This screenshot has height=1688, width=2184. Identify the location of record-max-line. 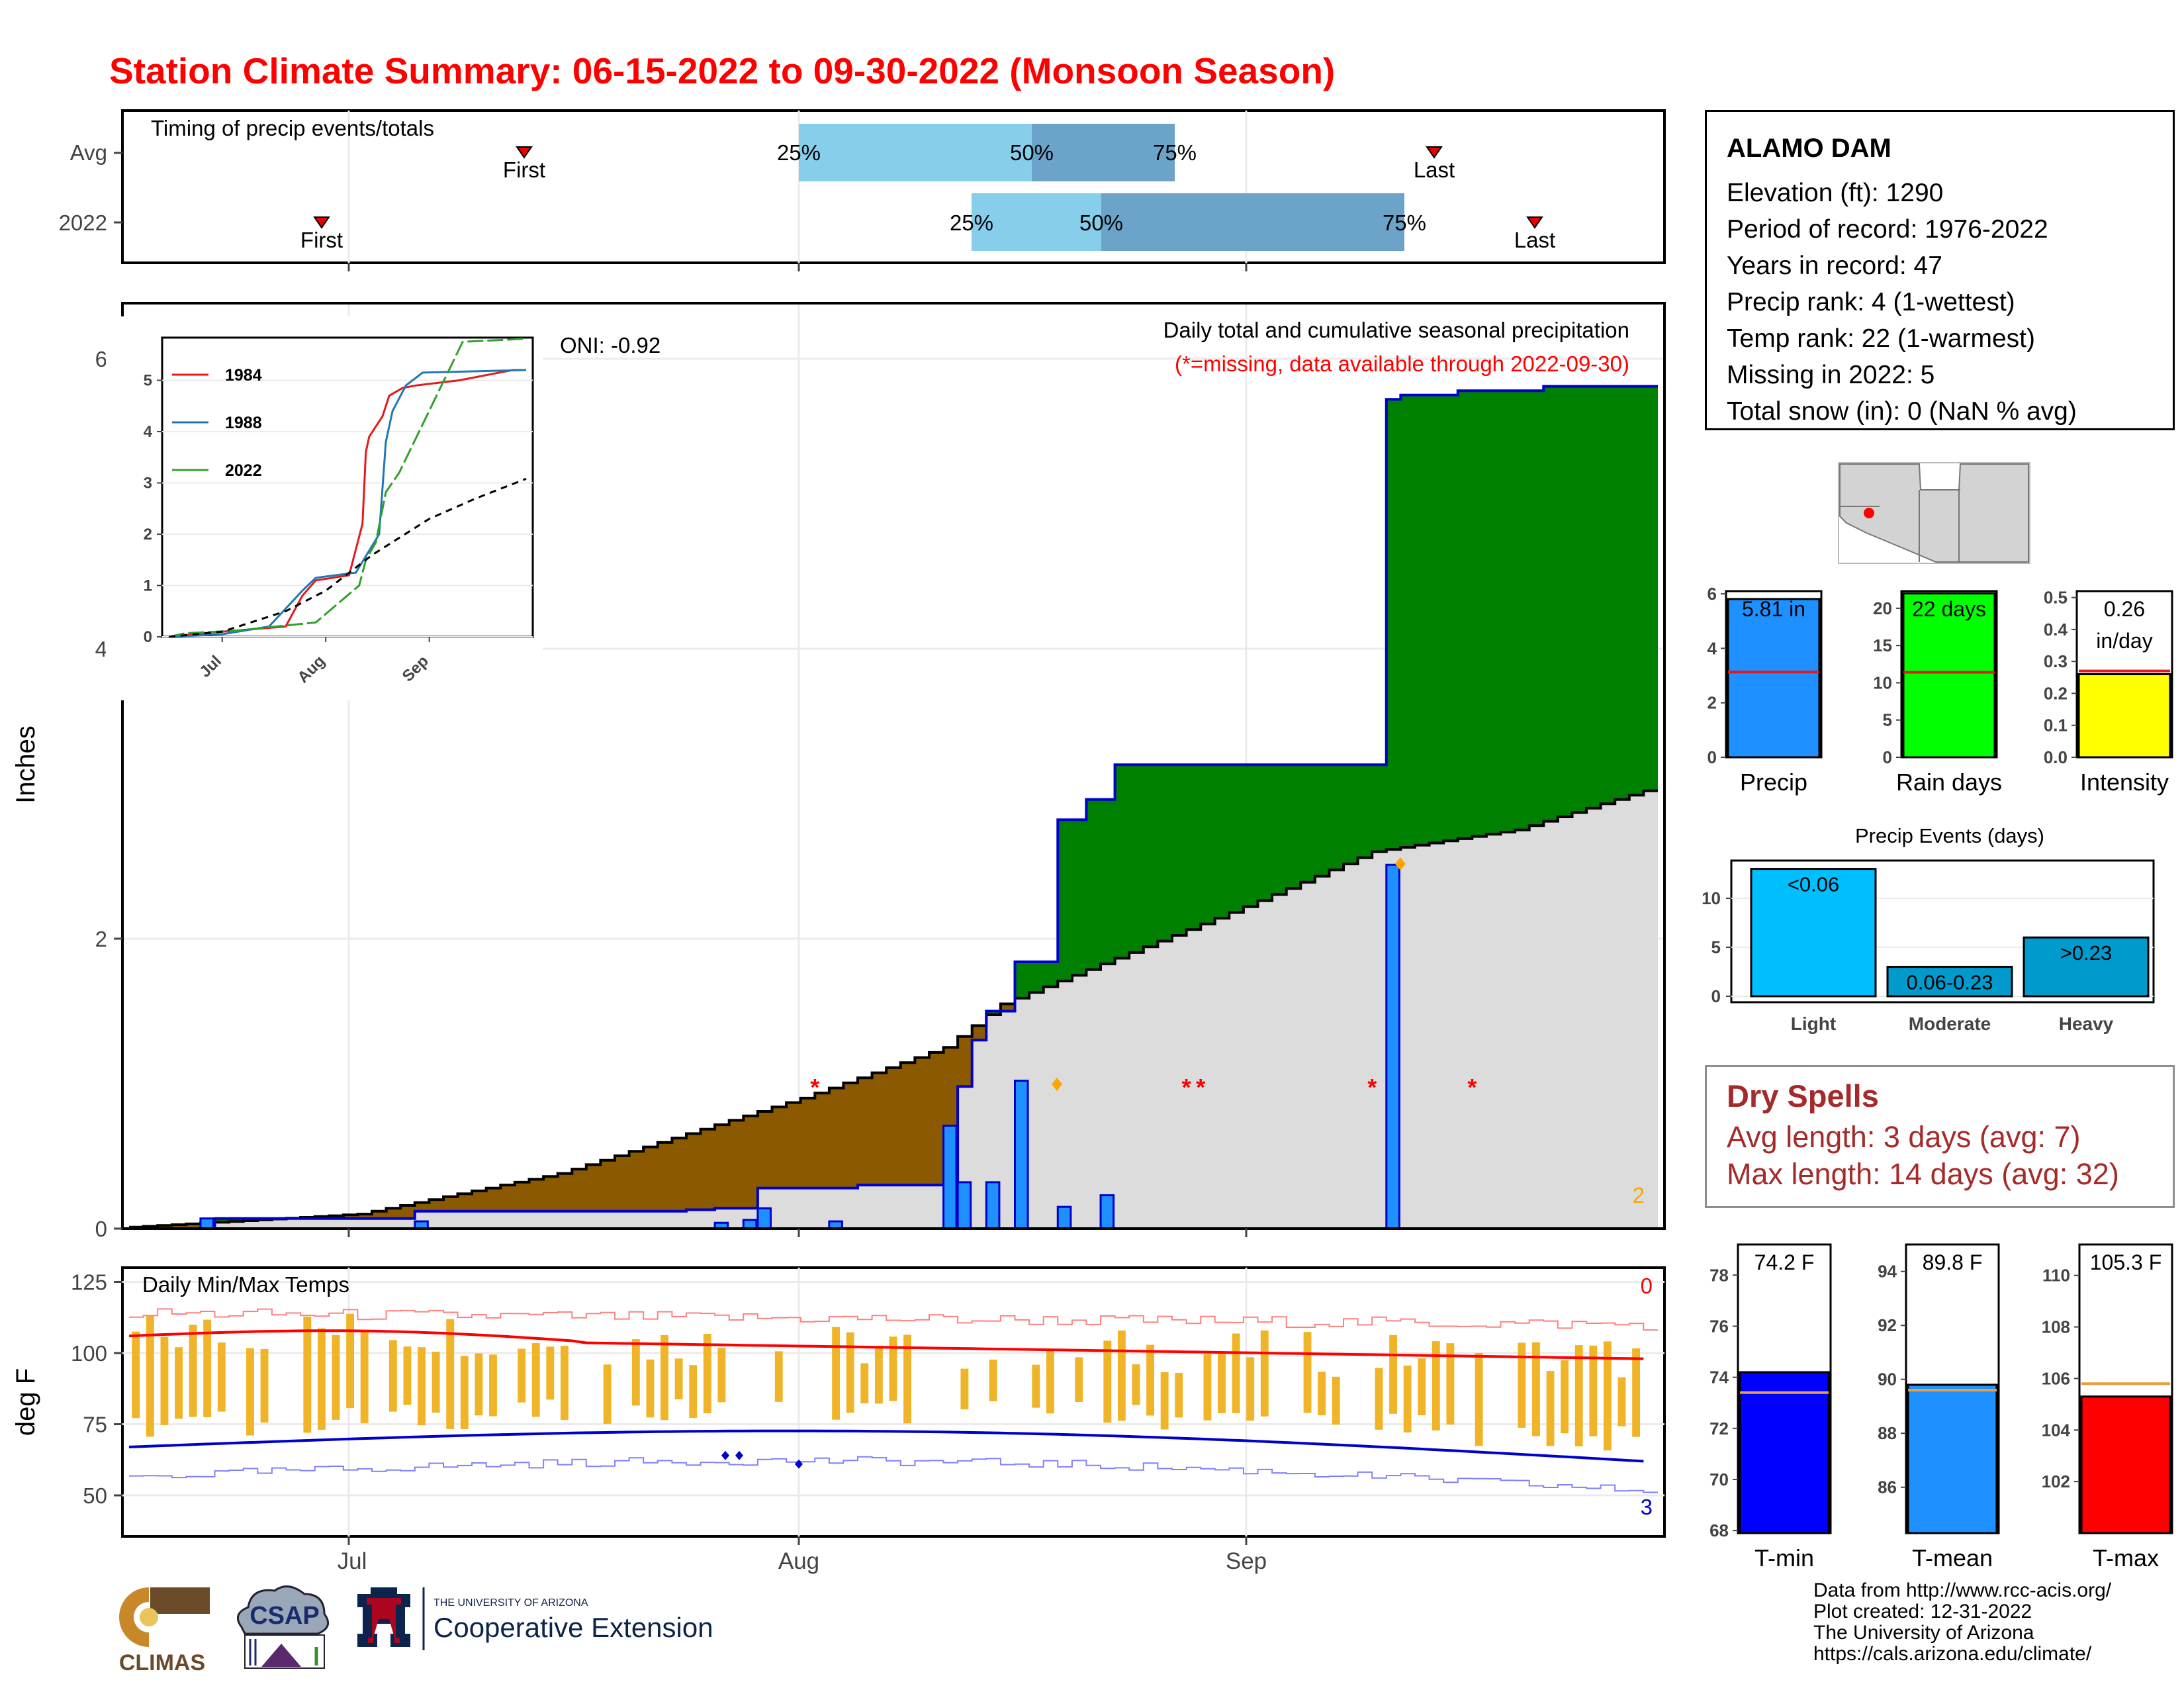
(893, 1319).